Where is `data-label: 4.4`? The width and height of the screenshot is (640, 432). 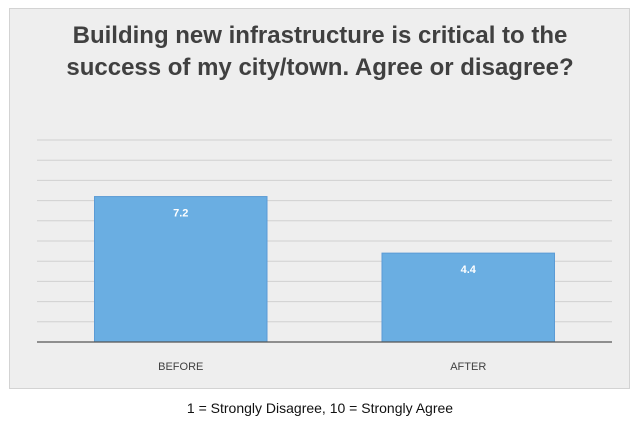 data-label: 4.4 is located at coordinates (469, 270).